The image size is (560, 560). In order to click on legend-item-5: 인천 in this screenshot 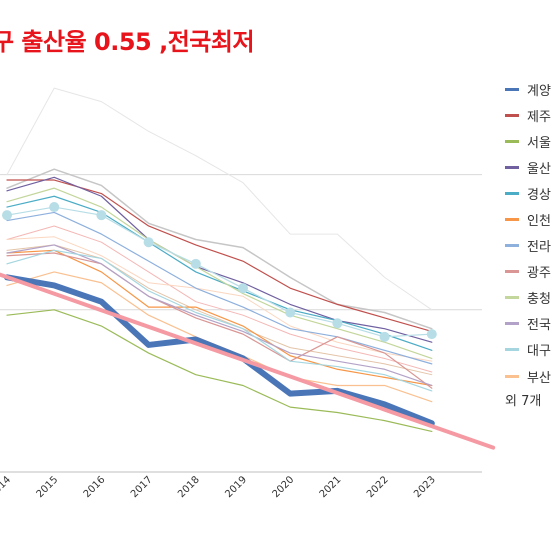, I will do `click(532, 219)`.